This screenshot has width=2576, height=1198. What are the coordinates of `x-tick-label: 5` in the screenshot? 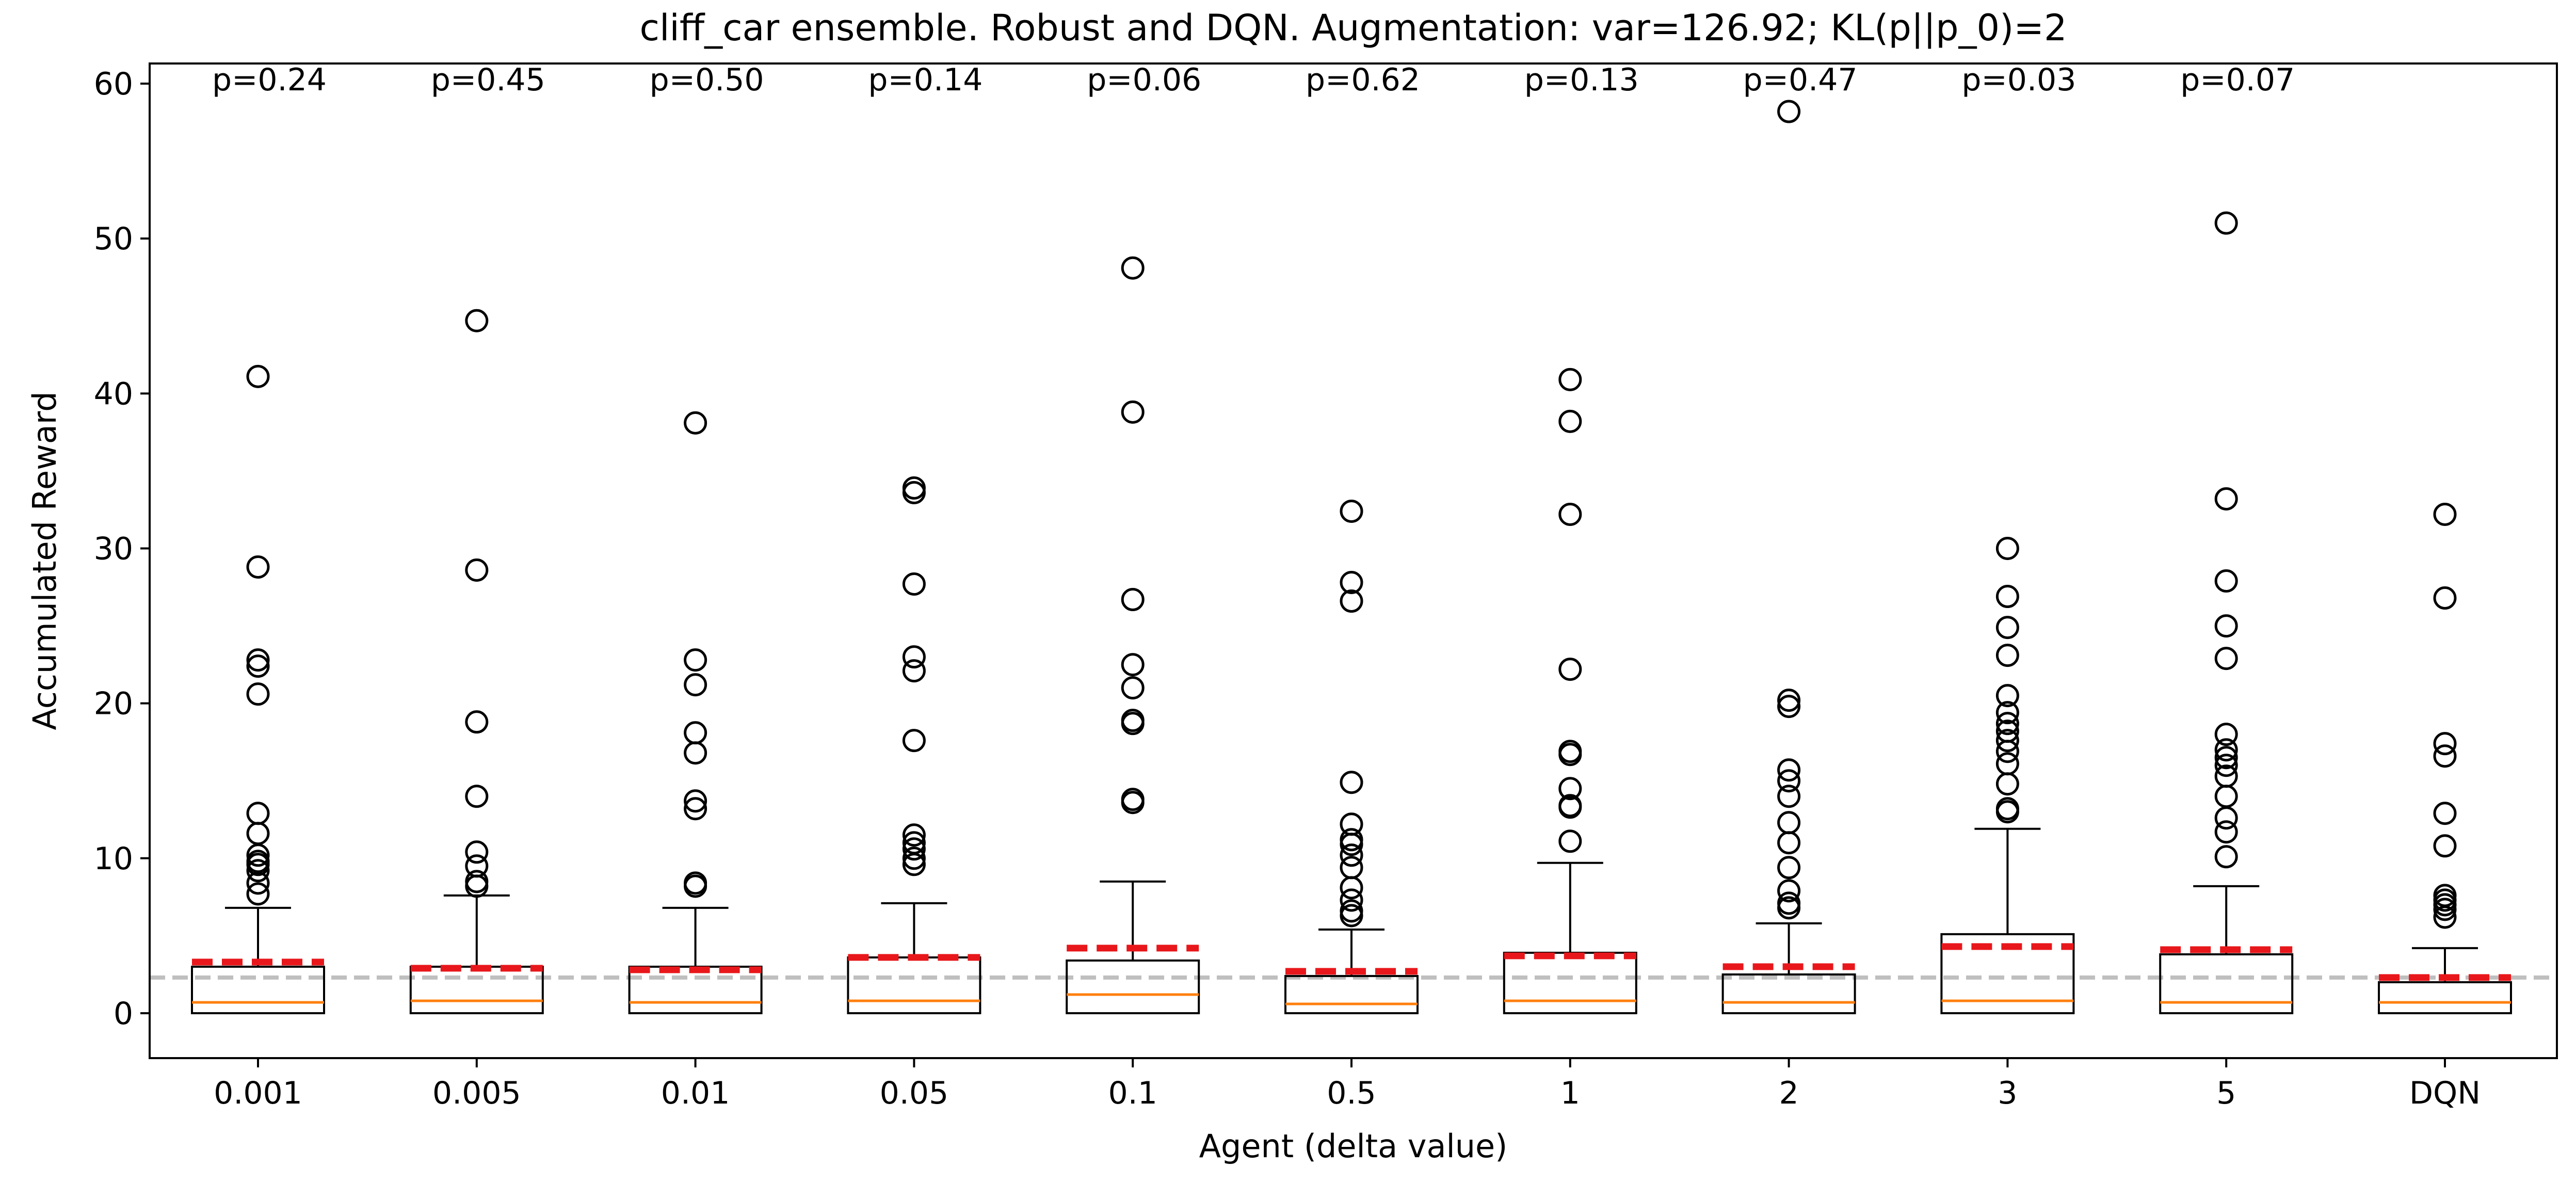 It's located at (2226, 1093).